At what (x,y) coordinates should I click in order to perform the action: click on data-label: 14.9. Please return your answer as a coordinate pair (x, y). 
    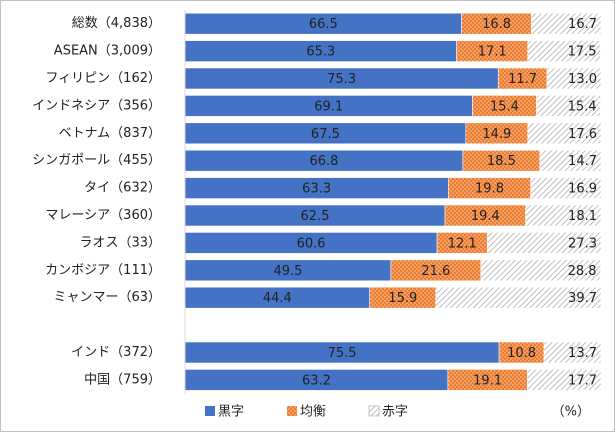
    Looking at the image, I should click on (496, 134).